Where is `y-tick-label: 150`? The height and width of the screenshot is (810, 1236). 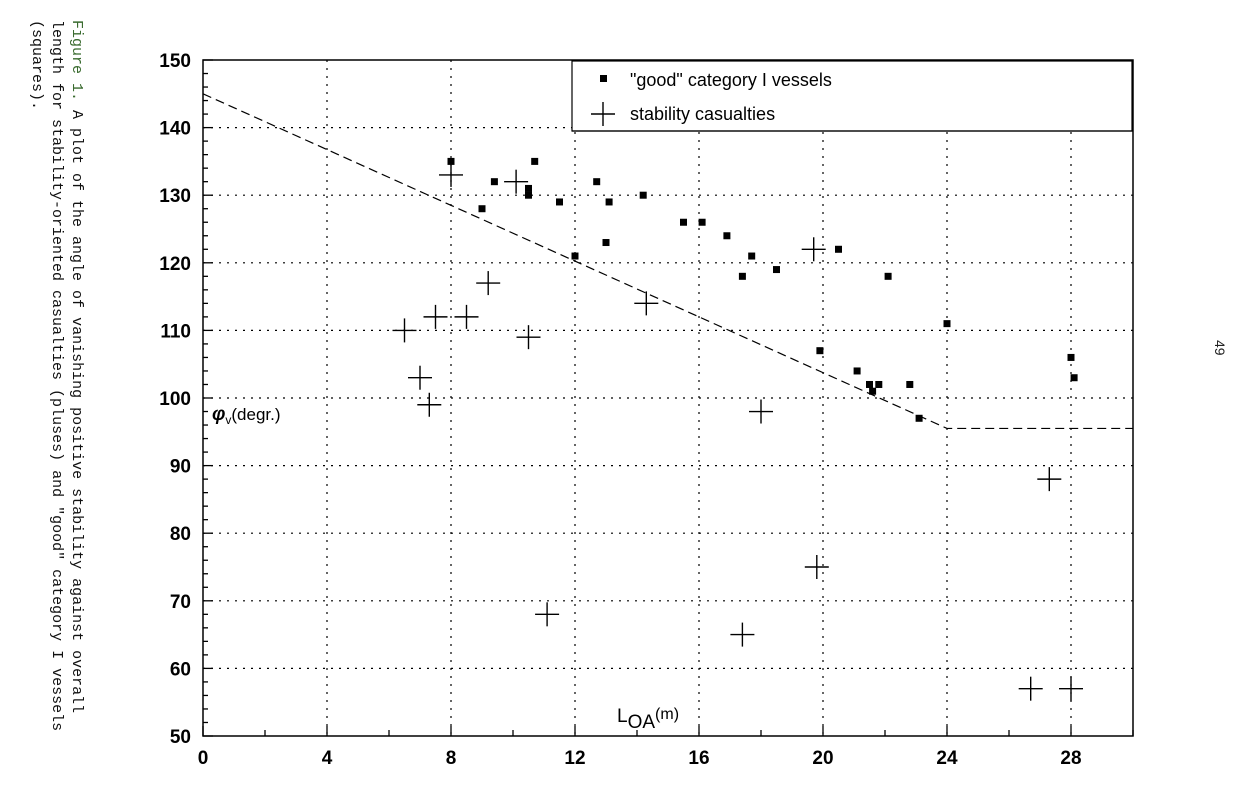 y-tick-label: 150 is located at coordinates (175, 61).